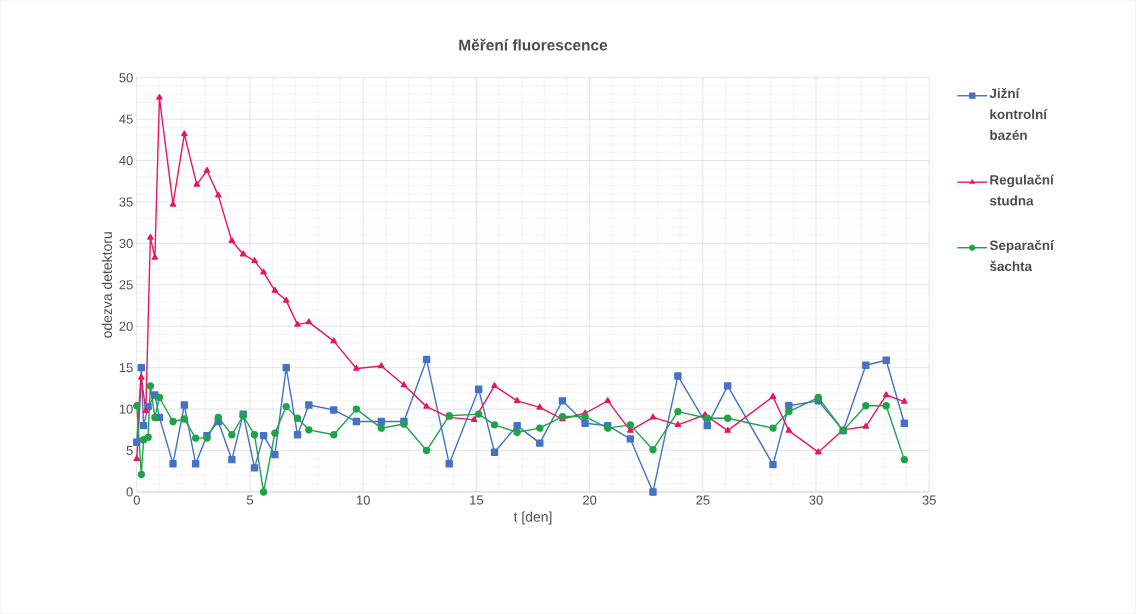  Describe the element at coordinates (129, 492) in the screenshot. I see `y-tick-label: 0` at that location.